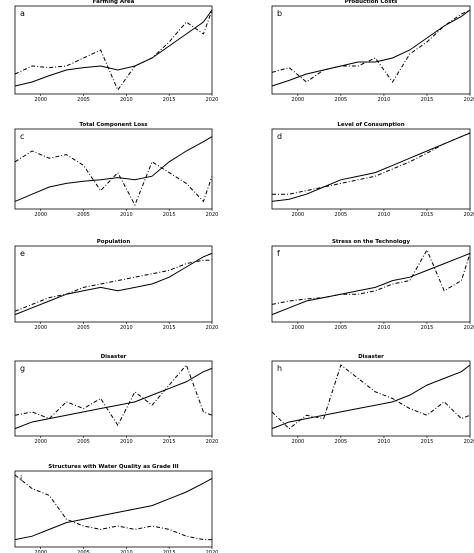 The height and width of the screenshot is (553, 474). I want to click on panel-label: c, so click(22, 136).